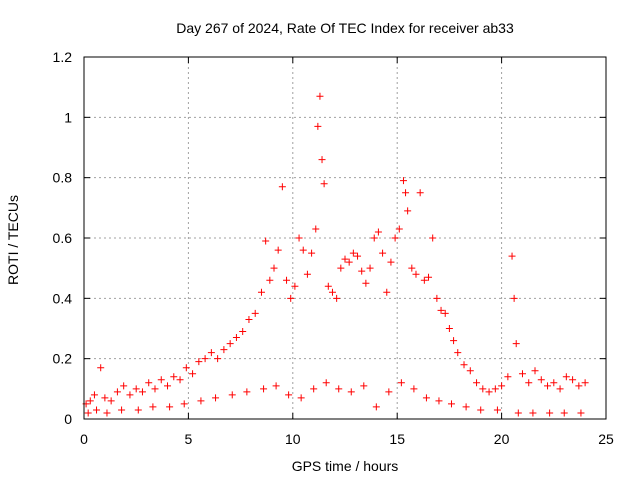 Image resolution: width=640 pixels, height=480 pixels. Describe the element at coordinates (189, 439) in the screenshot. I see `x-tick-label: 5` at that location.